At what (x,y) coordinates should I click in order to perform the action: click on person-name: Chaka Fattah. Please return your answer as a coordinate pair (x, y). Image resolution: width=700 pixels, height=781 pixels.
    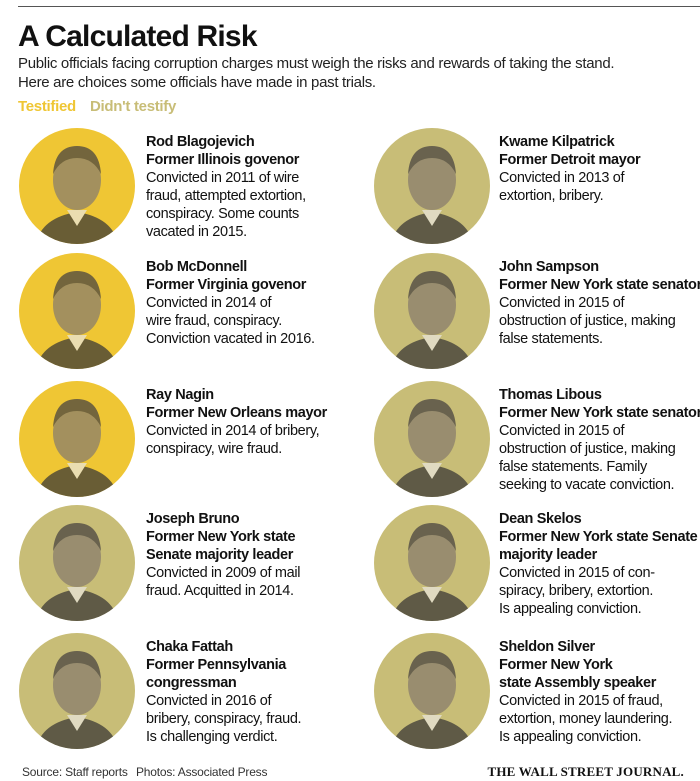
    Looking at the image, I should click on (189, 647).